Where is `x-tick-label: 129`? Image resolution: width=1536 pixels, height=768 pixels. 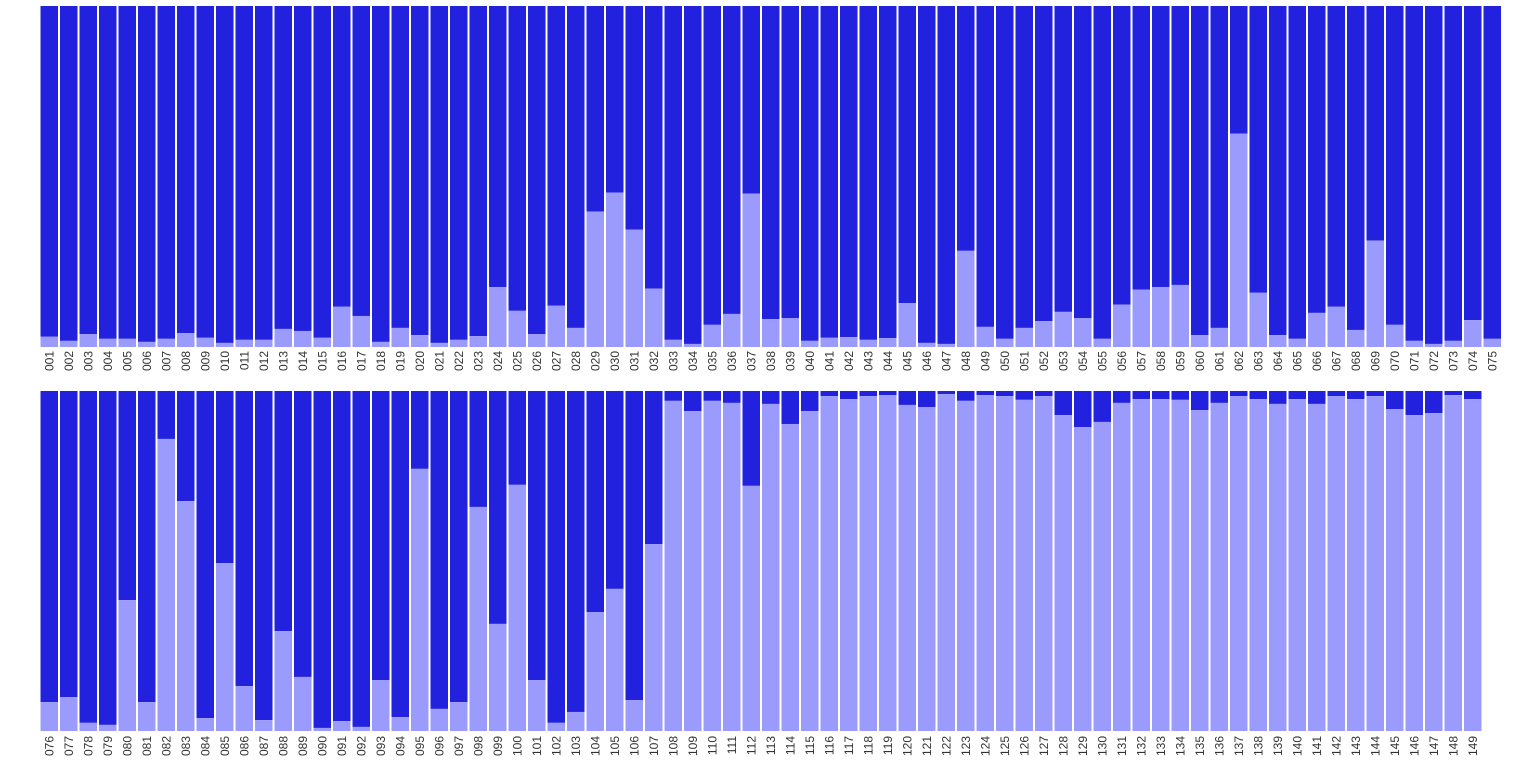
x-tick-label: 129 is located at coordinates (1083, 746).